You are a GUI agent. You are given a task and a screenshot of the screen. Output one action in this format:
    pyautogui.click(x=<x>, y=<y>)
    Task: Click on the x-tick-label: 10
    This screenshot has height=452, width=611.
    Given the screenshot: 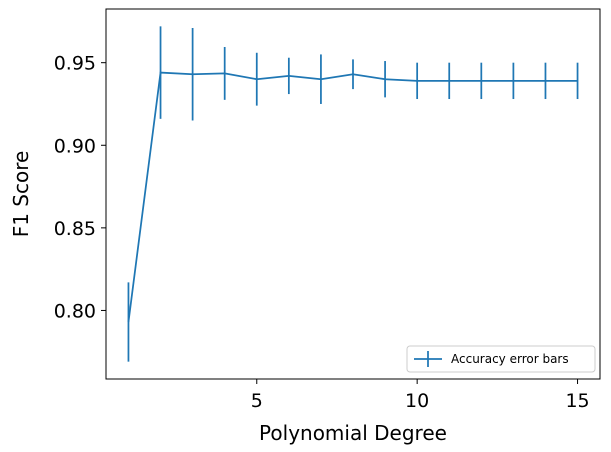 What is the action you would take?
    pyautogui.click(x=417, y=401)
    